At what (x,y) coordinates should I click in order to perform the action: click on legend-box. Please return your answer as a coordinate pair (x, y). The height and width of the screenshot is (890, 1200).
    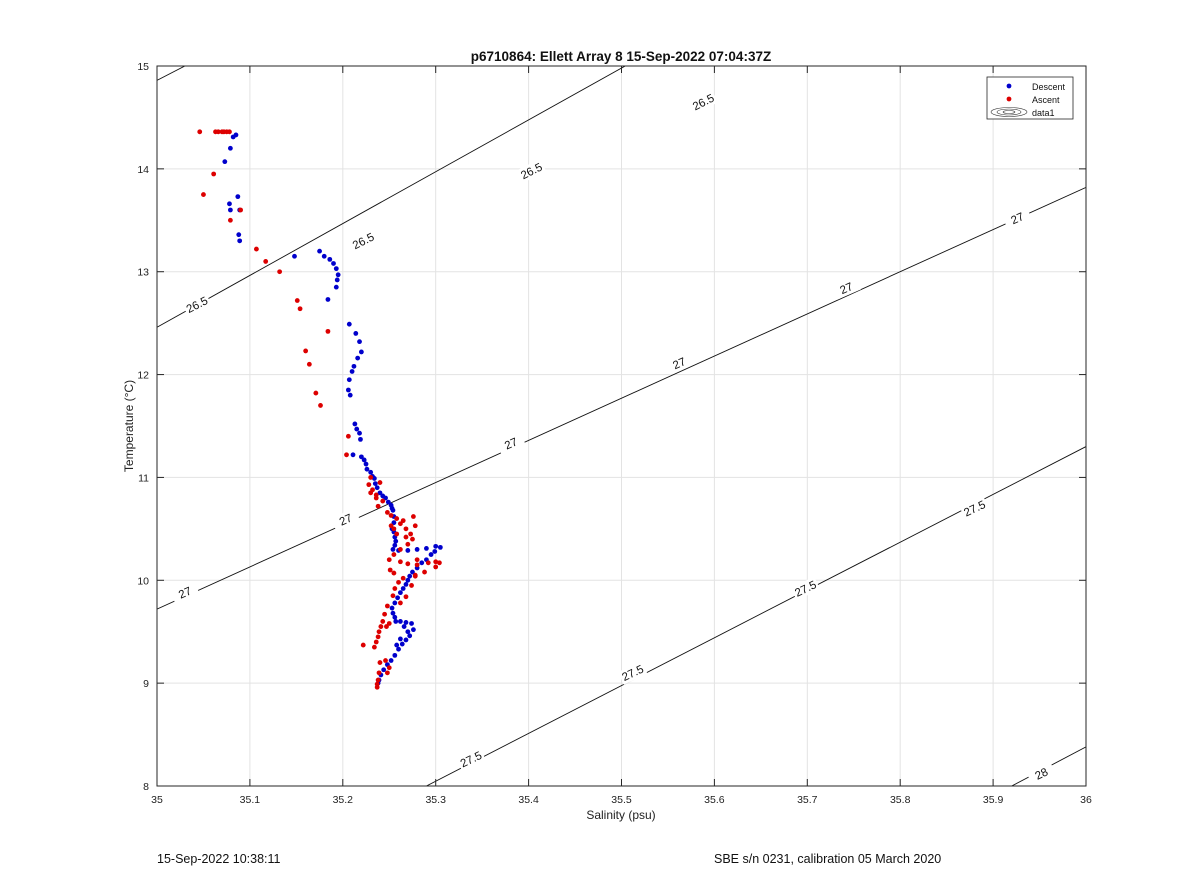
    Looking at the image, I should click on (1030, 98).